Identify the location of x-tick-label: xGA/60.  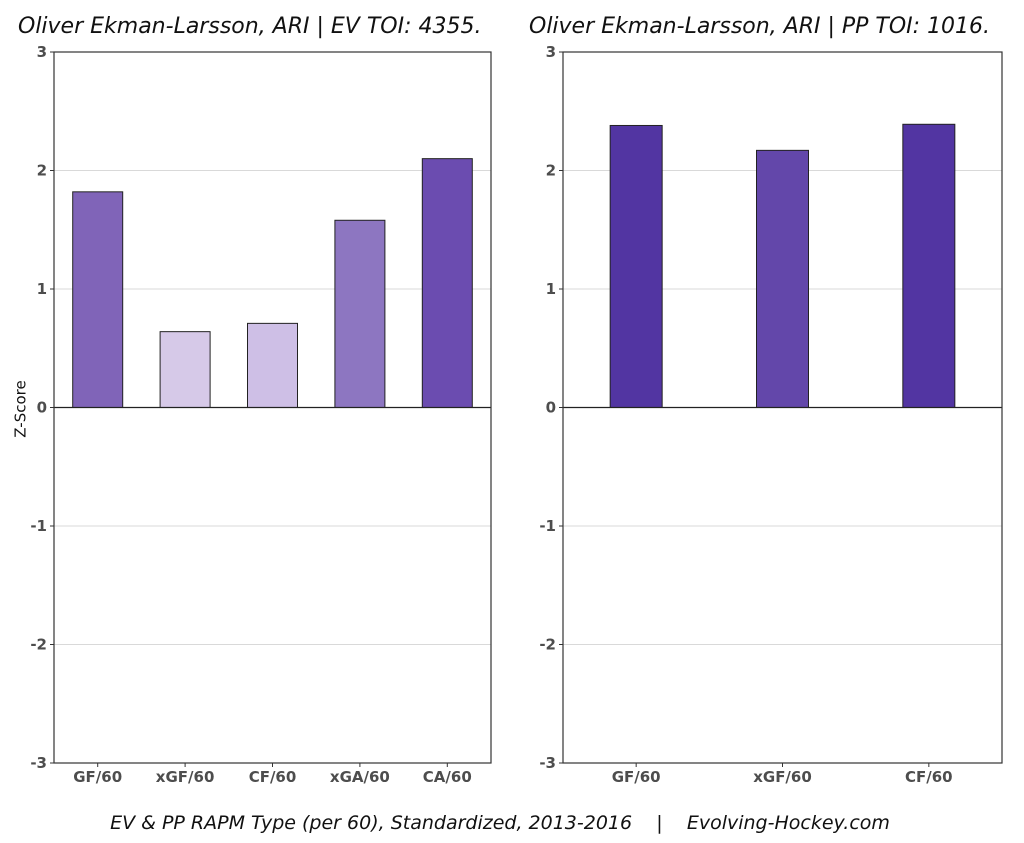
(360, 777).